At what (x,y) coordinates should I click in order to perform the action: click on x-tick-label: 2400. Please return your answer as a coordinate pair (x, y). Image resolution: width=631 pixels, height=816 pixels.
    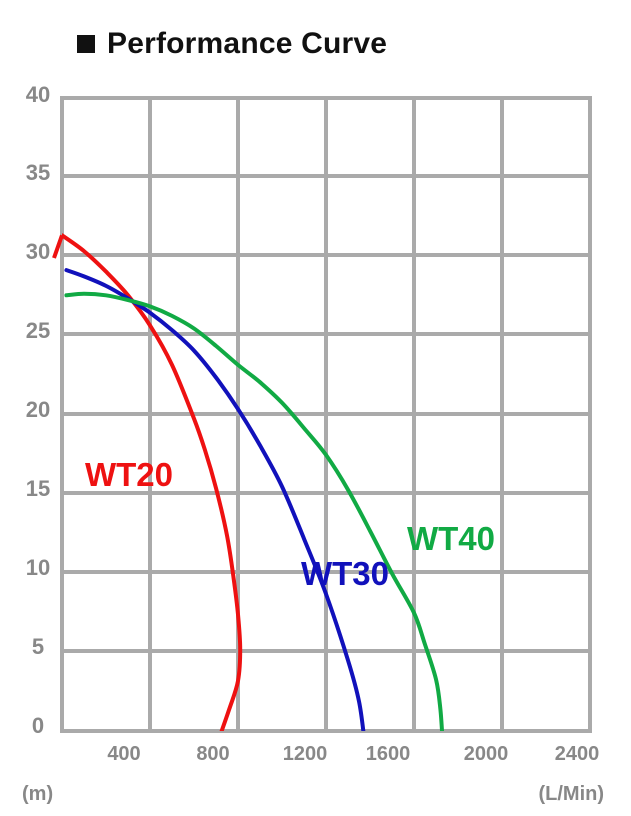
    Looking at the image, I should click on (577, 754).